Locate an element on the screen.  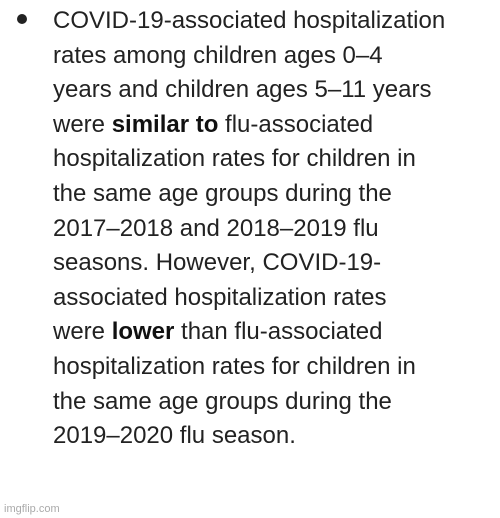
text-line: were lower than flu-associated is located at coordinates (249, 332).